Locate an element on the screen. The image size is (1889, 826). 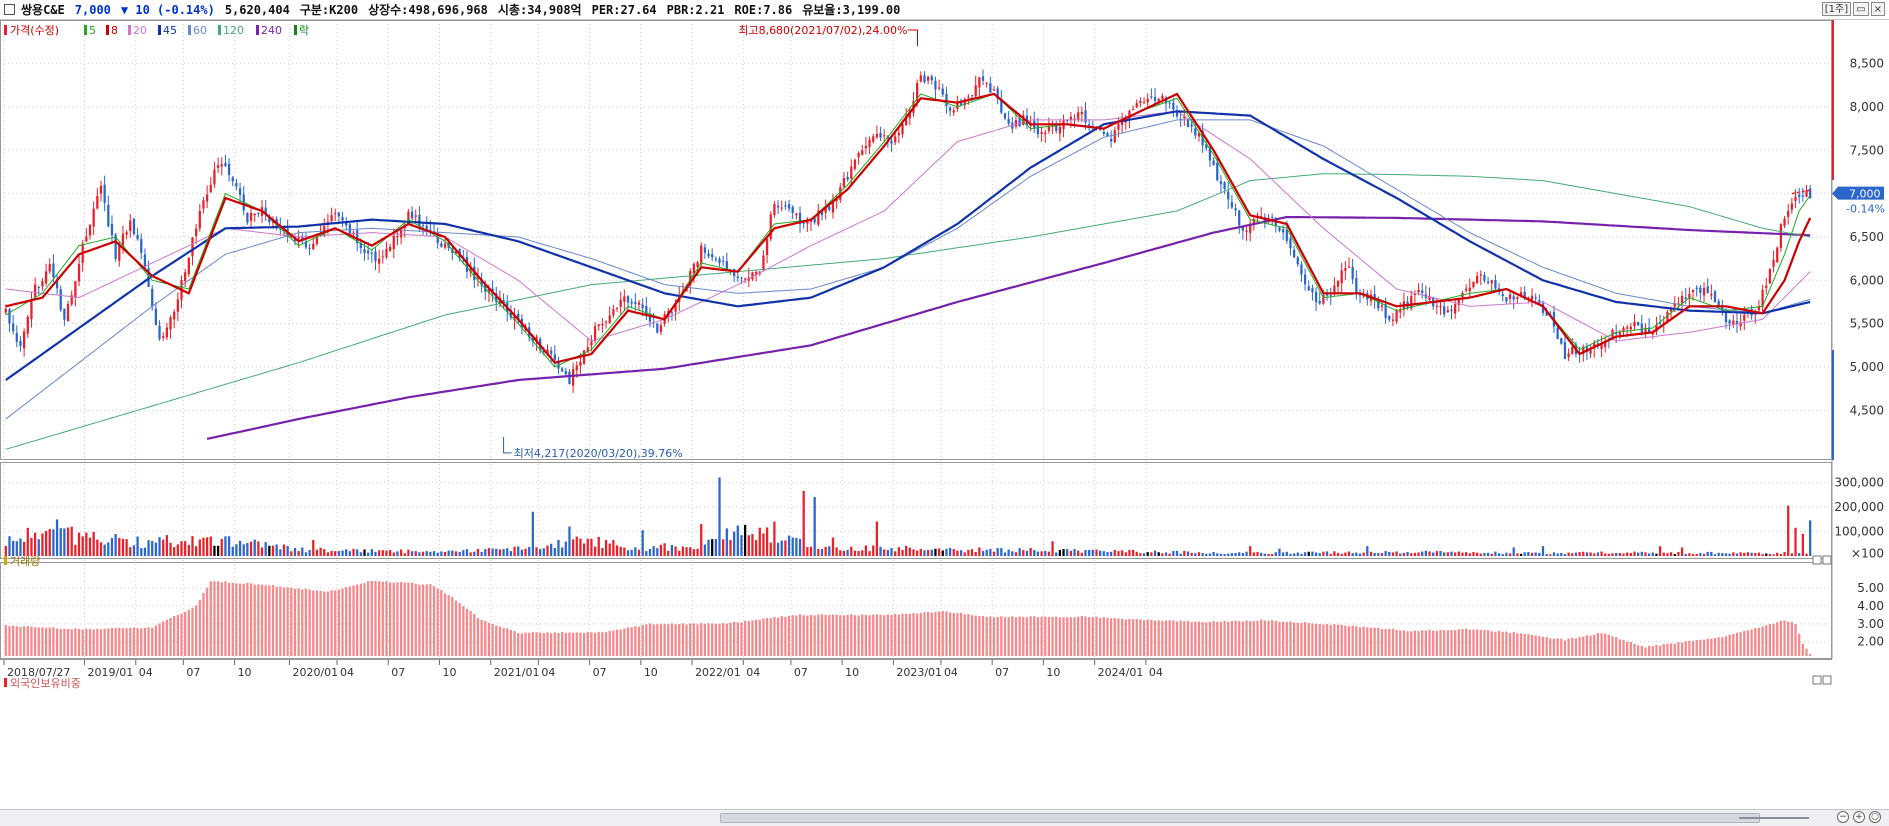
zoom-out-icon: − is located at coordinates (1843, 817).